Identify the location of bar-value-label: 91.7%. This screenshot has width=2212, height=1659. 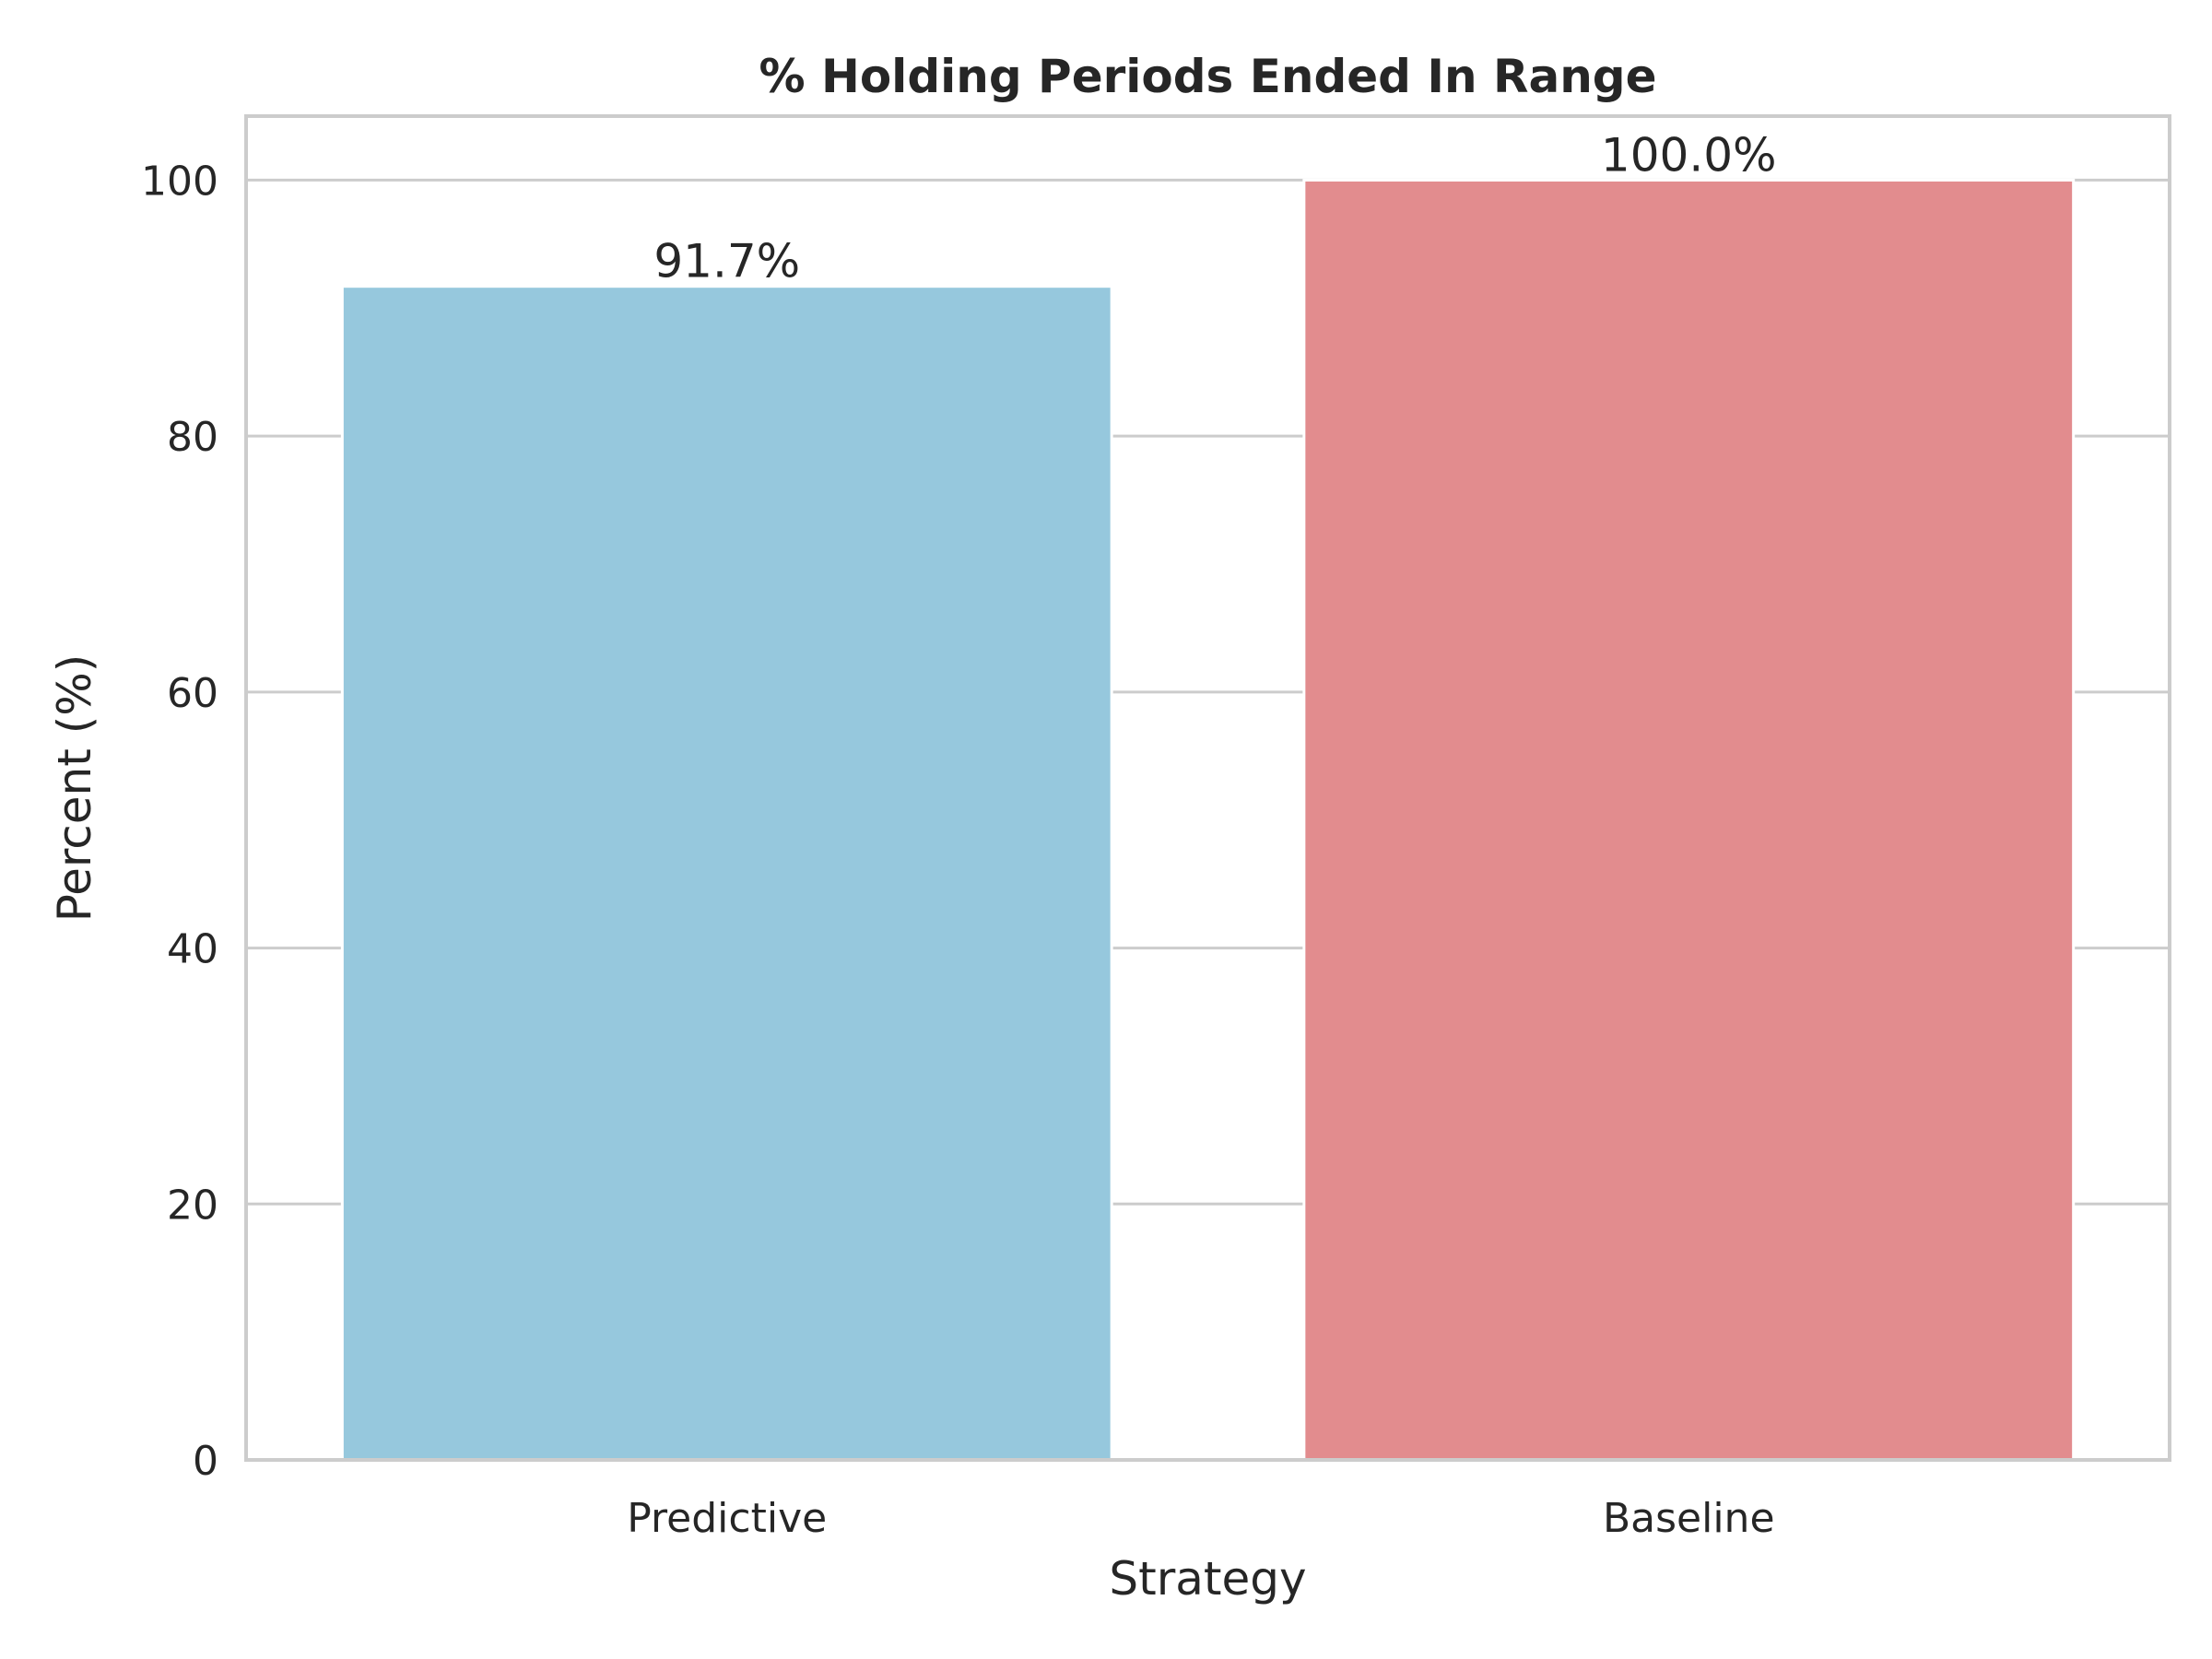
(726, 261).